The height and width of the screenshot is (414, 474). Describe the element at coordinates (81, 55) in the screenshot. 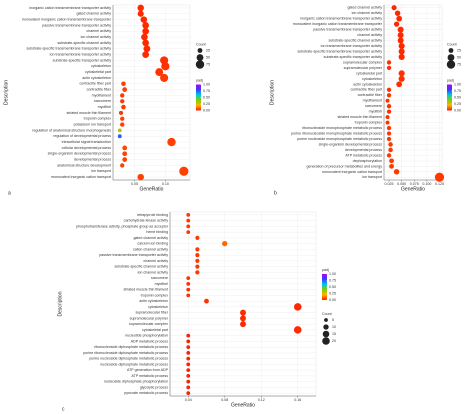

I see `y-tick-label: ion transmembrane transporter activity` at that location.